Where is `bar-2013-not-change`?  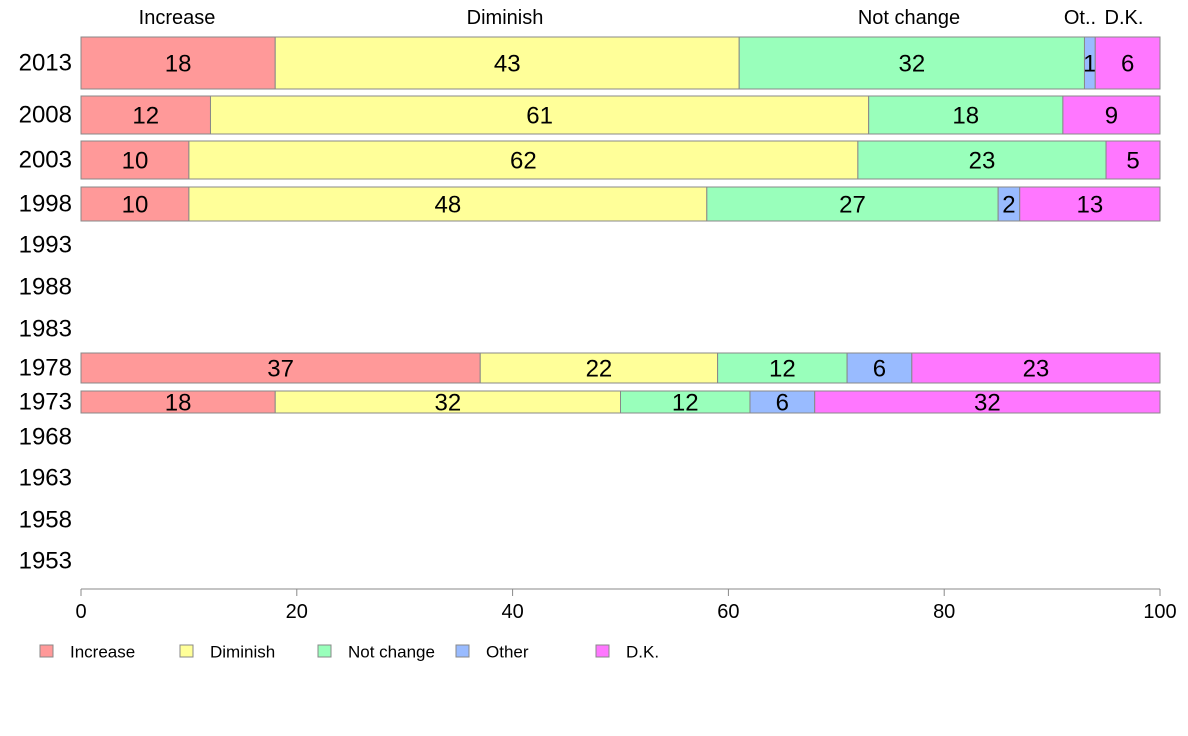
bar-2013-not-change is located at coordinates (911, 63).